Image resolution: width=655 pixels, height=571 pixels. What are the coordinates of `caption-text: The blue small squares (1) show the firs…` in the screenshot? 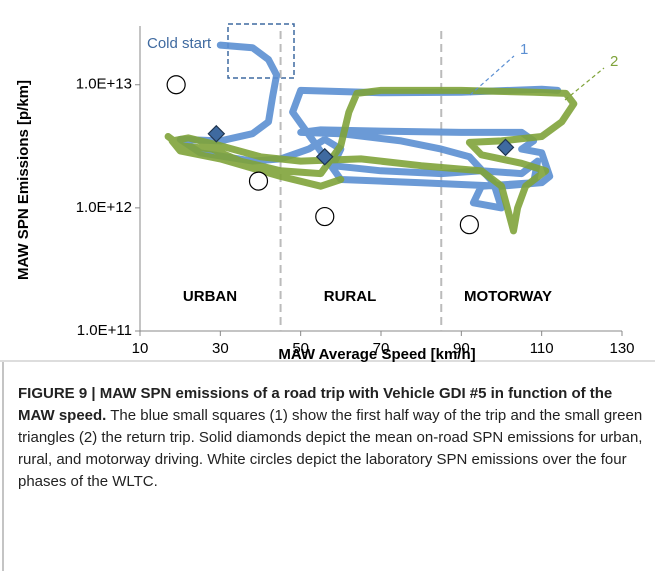 It's located at (330, 448).